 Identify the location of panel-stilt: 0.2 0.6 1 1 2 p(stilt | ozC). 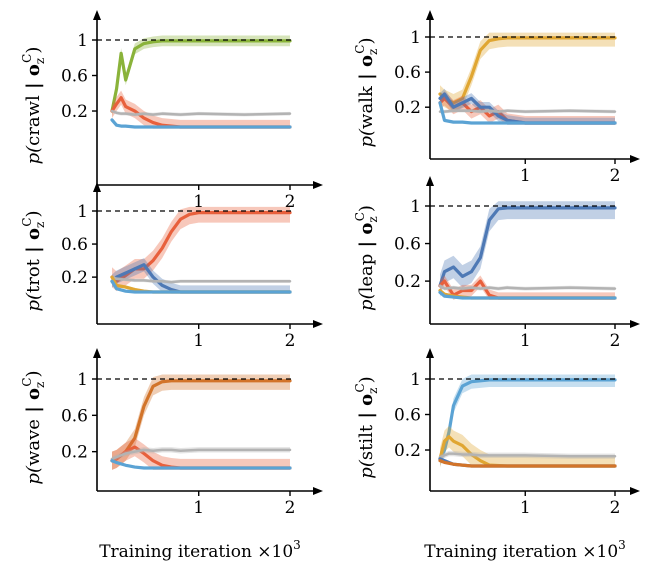
(496, 433).